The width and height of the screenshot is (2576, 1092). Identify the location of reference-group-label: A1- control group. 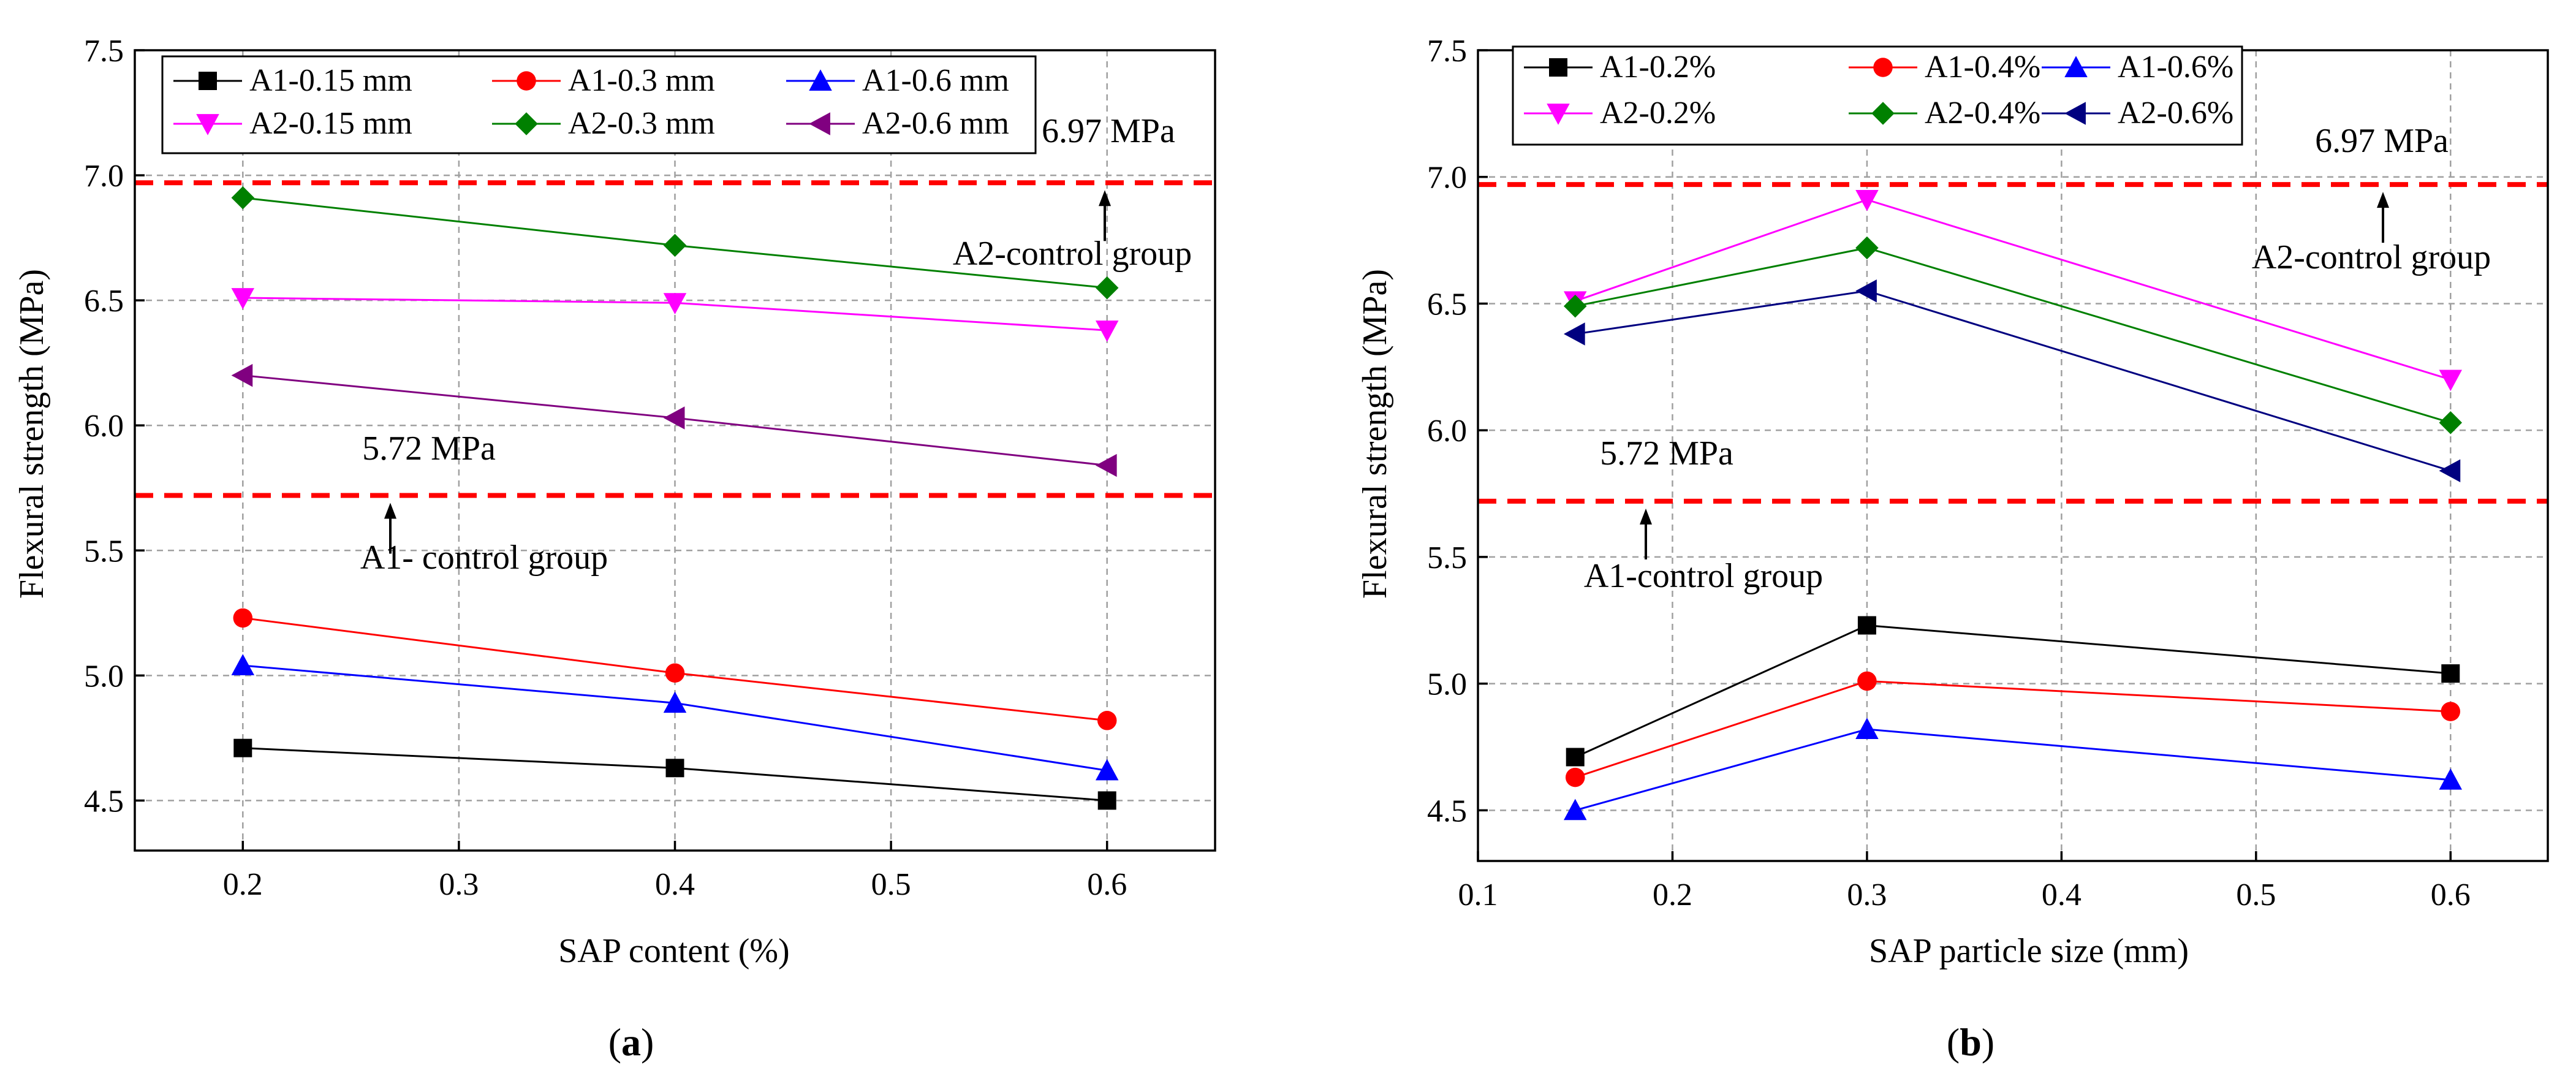
(484, 558).